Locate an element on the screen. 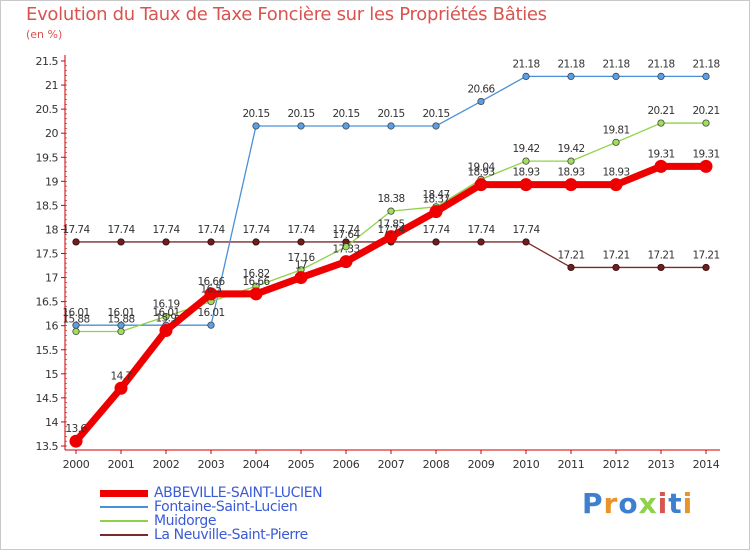 The width and height of the screenshot is (750, 550). legend-item: Muidorge is located at coordinates (211, 521).